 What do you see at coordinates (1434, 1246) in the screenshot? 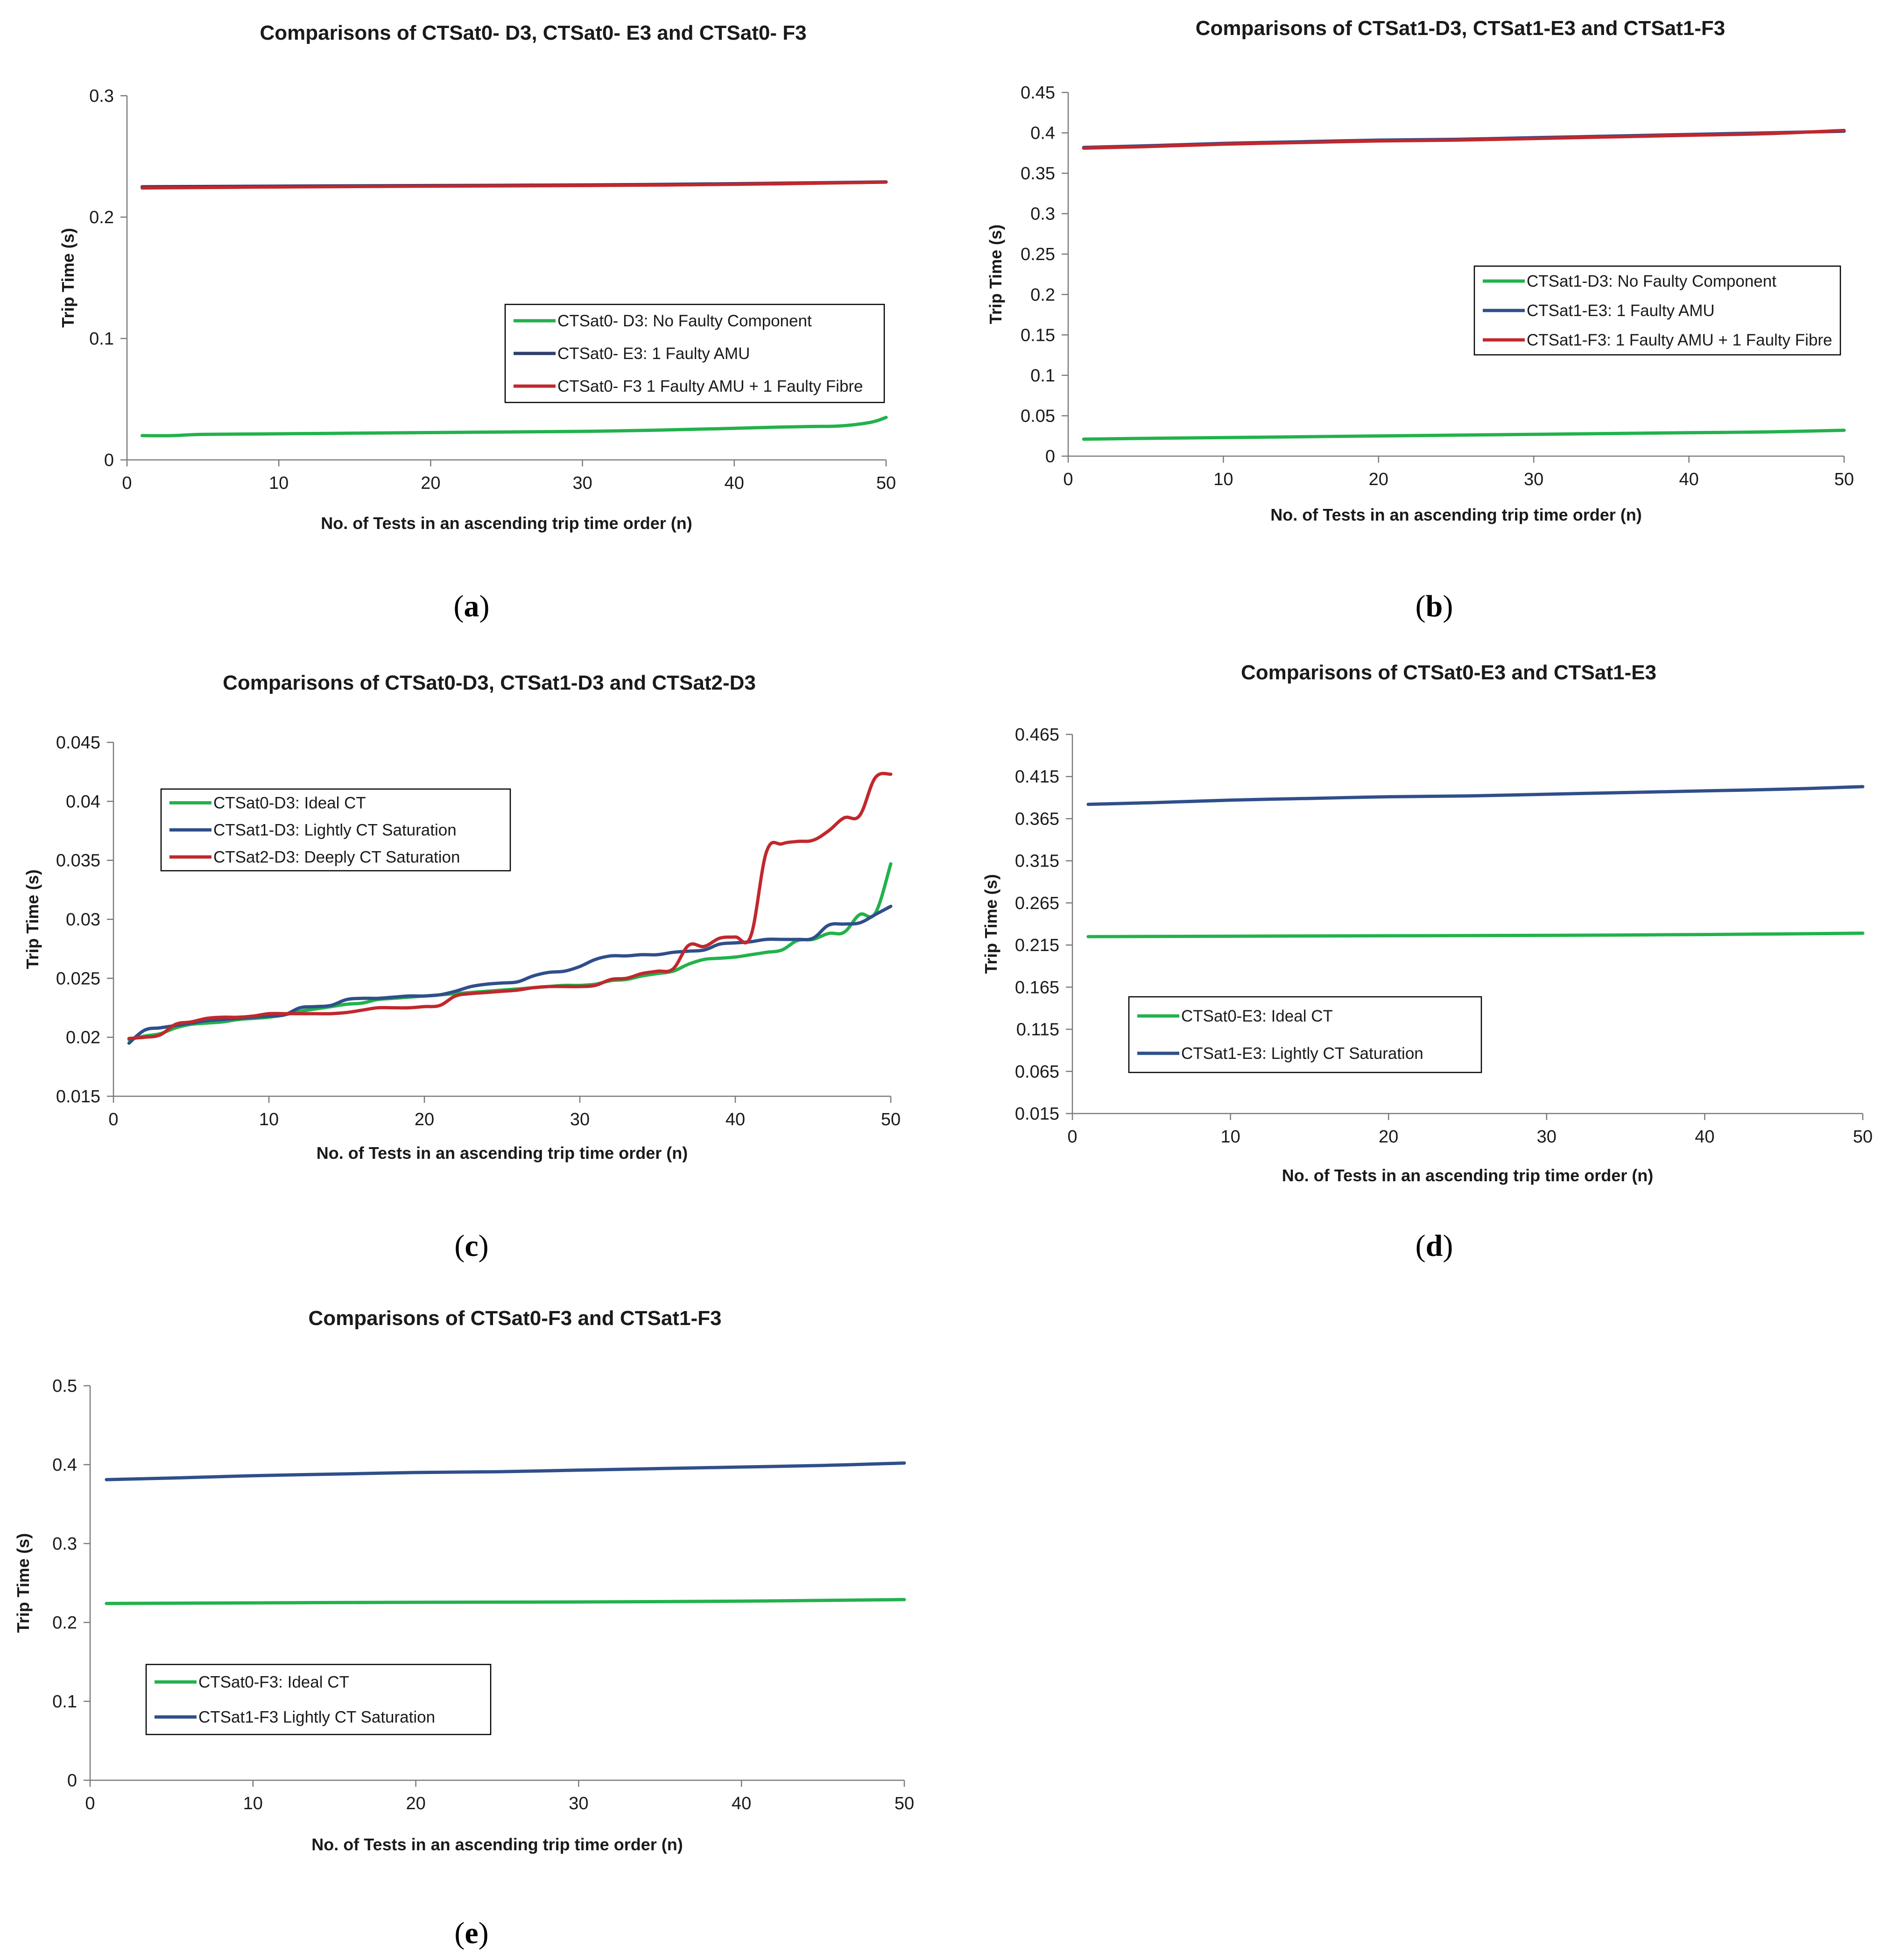
I see `chart-d-caption: (d)` at bounding box center [1434, 1246].